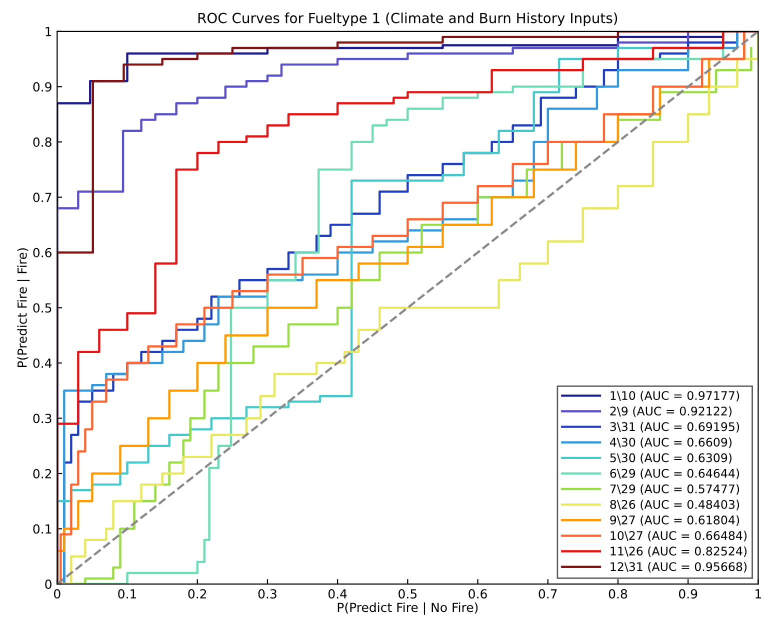 The height and width of the screenshot is (628, 762). What do you see at coordinates (42, 142) in the screenshot?
I see `y-tick-label: 0.8` at bounding box center [42, 142].